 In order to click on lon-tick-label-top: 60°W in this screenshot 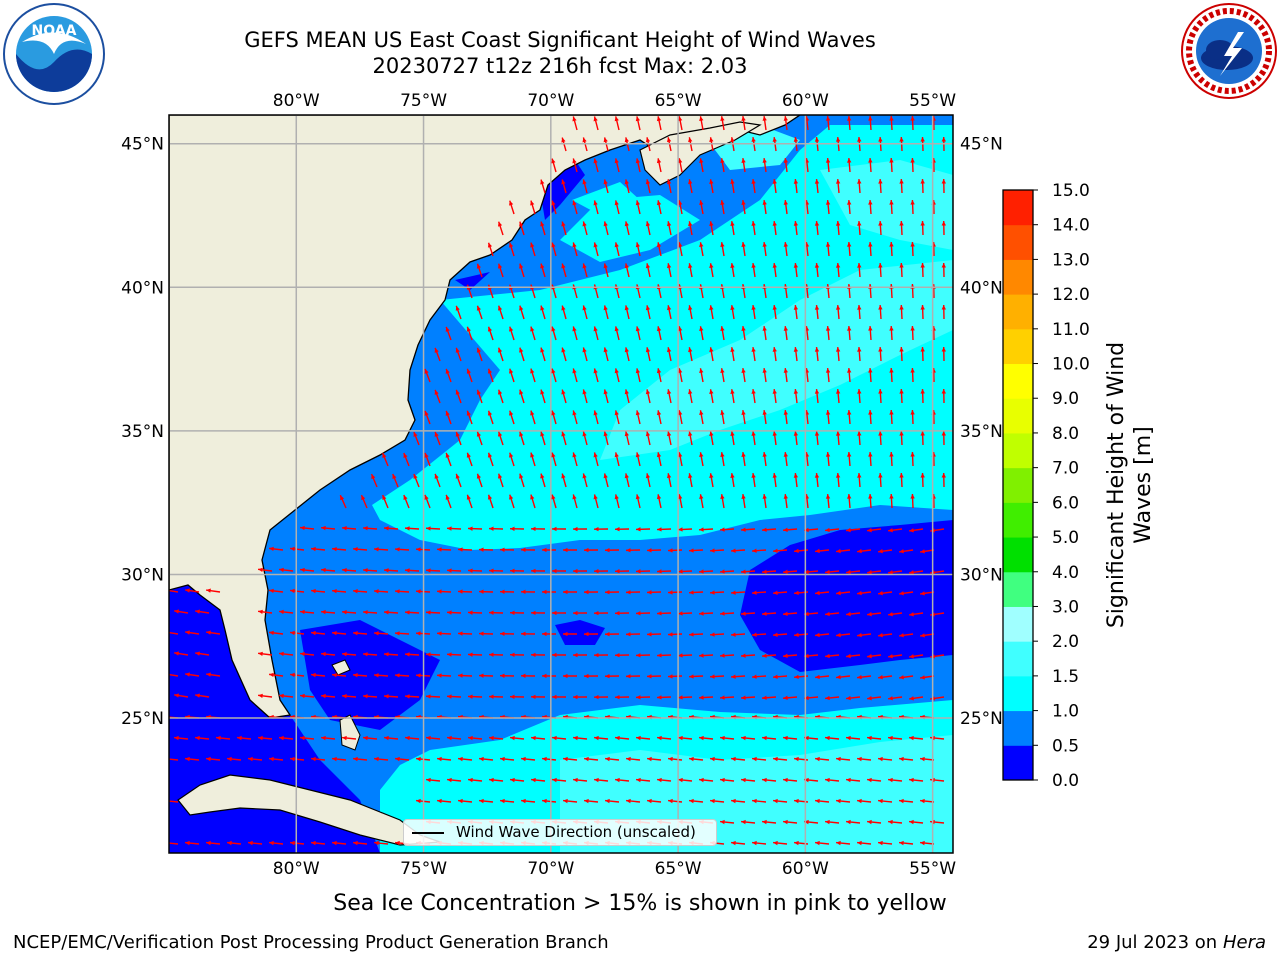, I will do `click(805, 101)`.